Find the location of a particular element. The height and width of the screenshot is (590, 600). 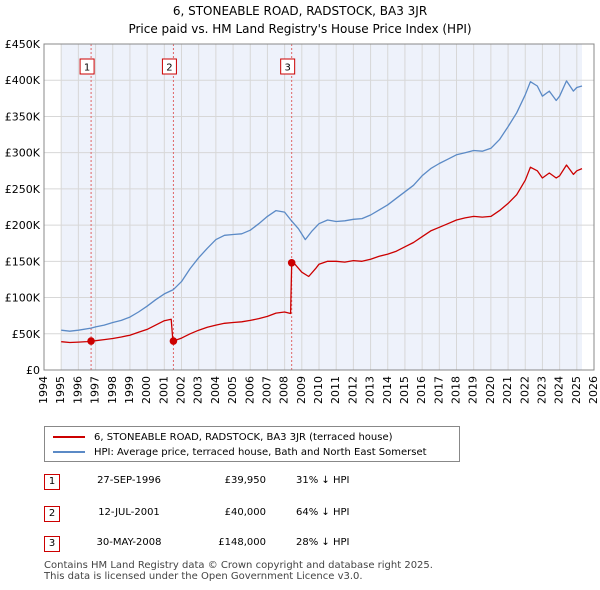

y-tick-label: £0 is located at coordinates (33, 370).